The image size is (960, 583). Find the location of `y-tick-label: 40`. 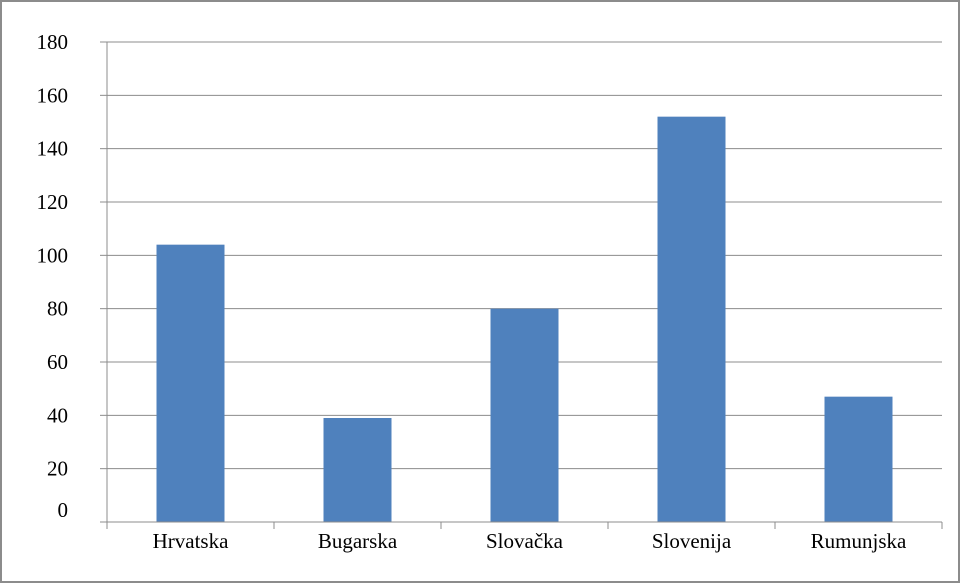

y-tick-label: 40 is located at coordinates (57, 415).